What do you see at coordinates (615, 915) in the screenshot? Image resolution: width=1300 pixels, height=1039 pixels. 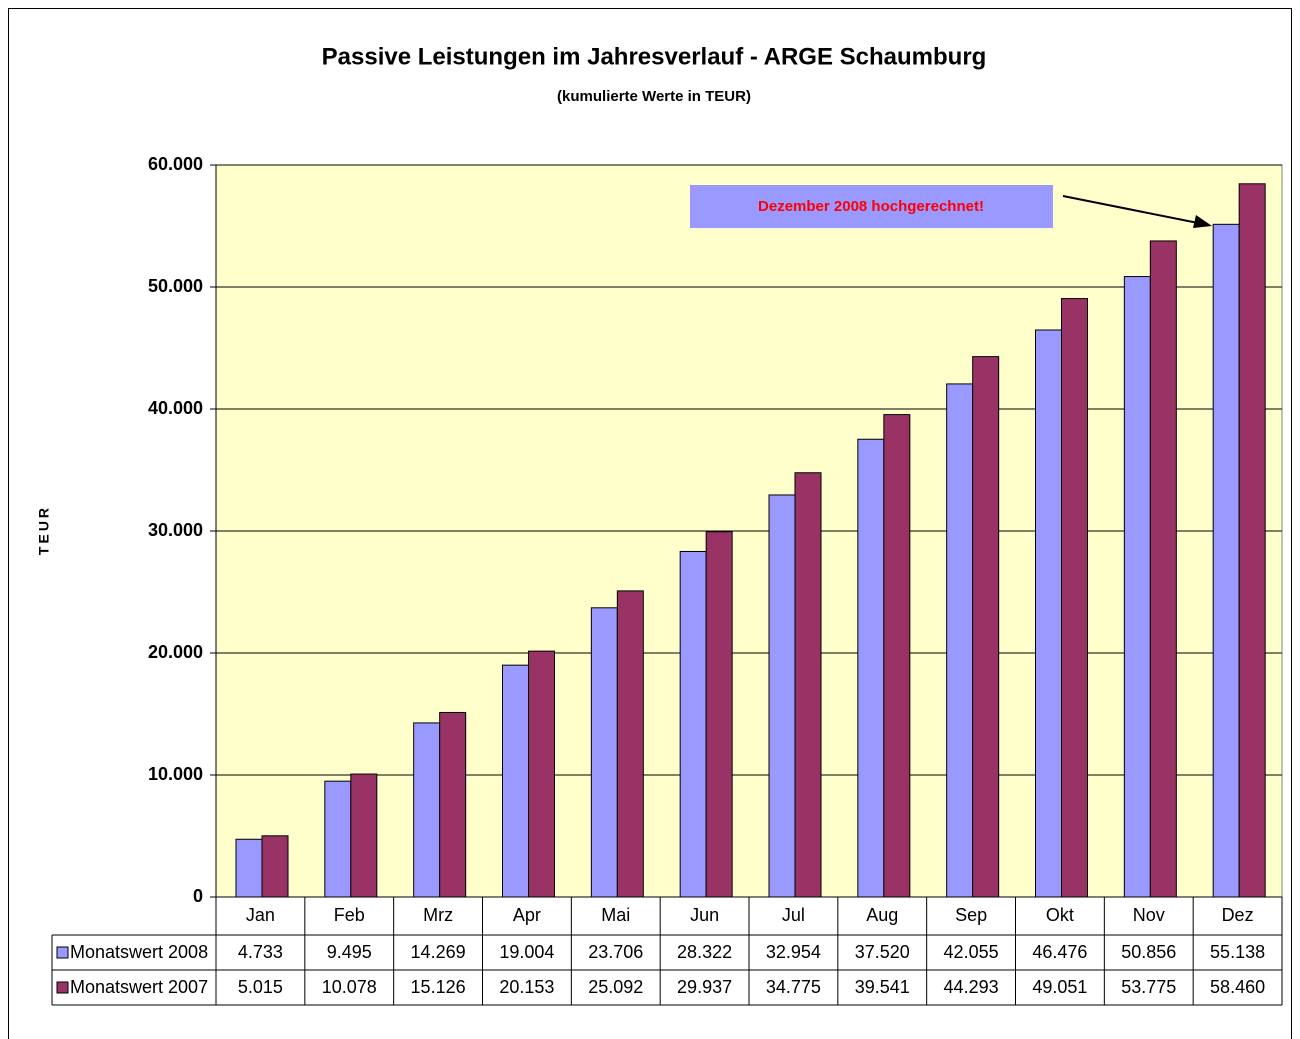 I see `x-tick-label: Mai` at bounding box center [615, 915].